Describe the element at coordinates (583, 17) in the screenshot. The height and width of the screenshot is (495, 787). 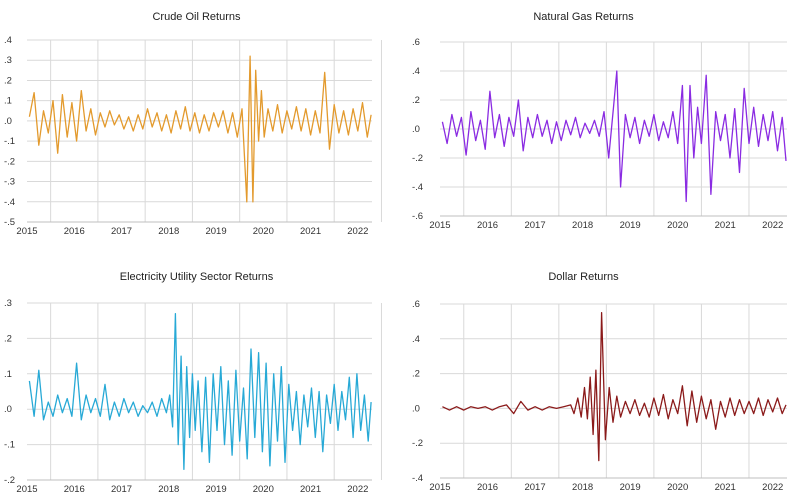
I see `chart-title: Natural Gas Returns` at that location.